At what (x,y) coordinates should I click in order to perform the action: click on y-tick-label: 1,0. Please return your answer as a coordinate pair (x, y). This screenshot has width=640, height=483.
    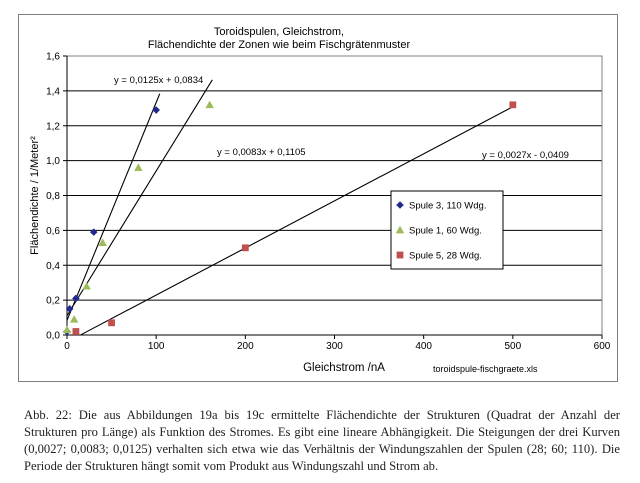
    Looking at the image, I should click on (53, 161).